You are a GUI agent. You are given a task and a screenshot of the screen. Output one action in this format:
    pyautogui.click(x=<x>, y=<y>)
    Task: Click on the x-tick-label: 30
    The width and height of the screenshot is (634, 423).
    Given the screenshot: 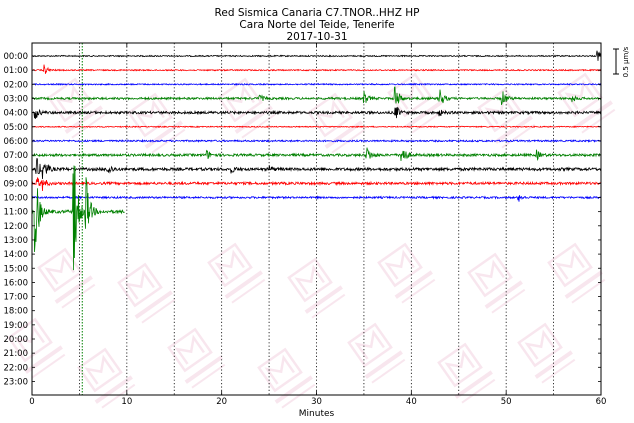 What is the action you would take?
    pyautogui.click(x=316, y=402)
    